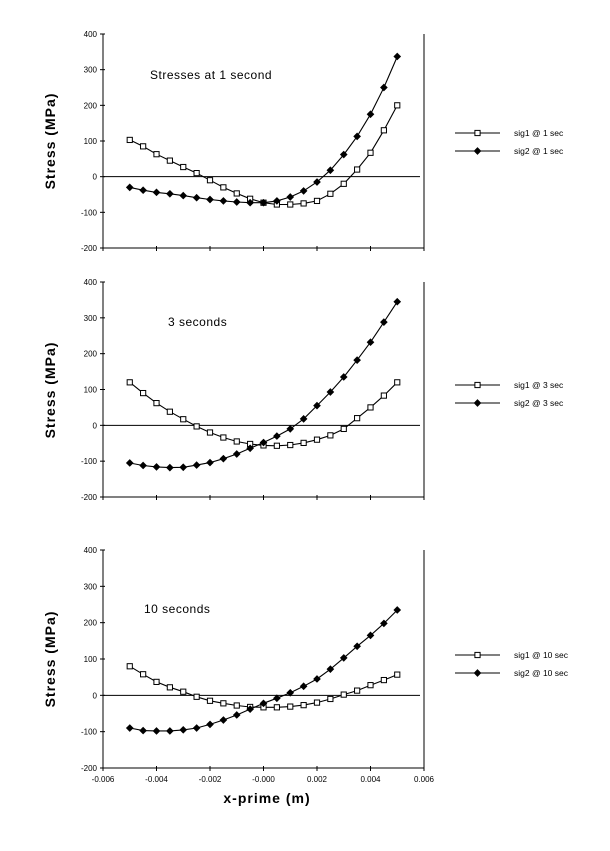  What do you see at coordinates (95, 425) in the screenshot?
I see `y-tick-label: 0` at bounding box center [95, 425].